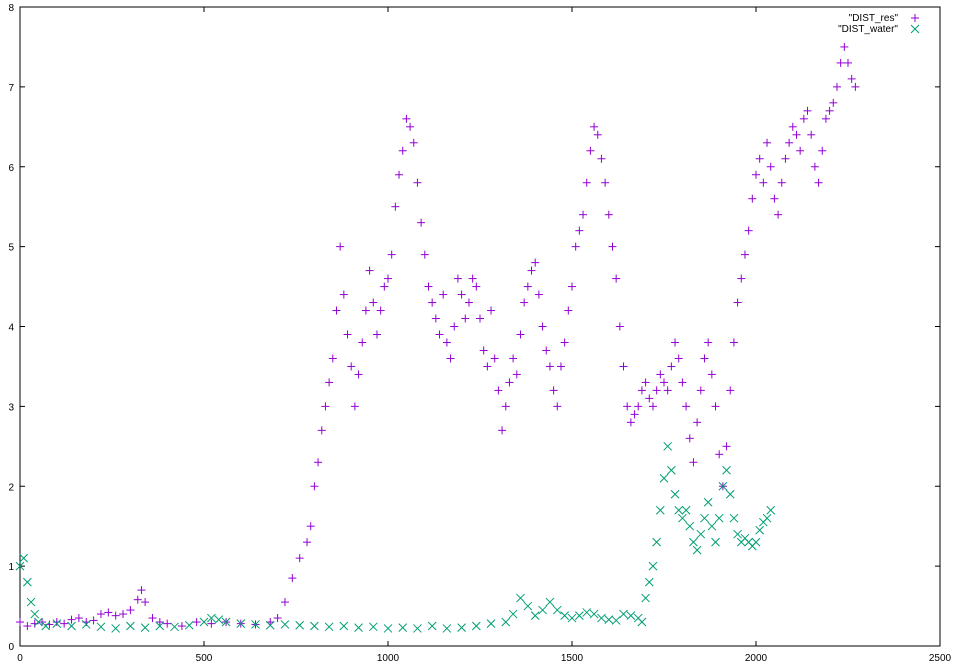 The image size is (956, 667). Describe the element at coordinates (11, 407) in the screenshot. I see `y-tick-label: 3` at that location.